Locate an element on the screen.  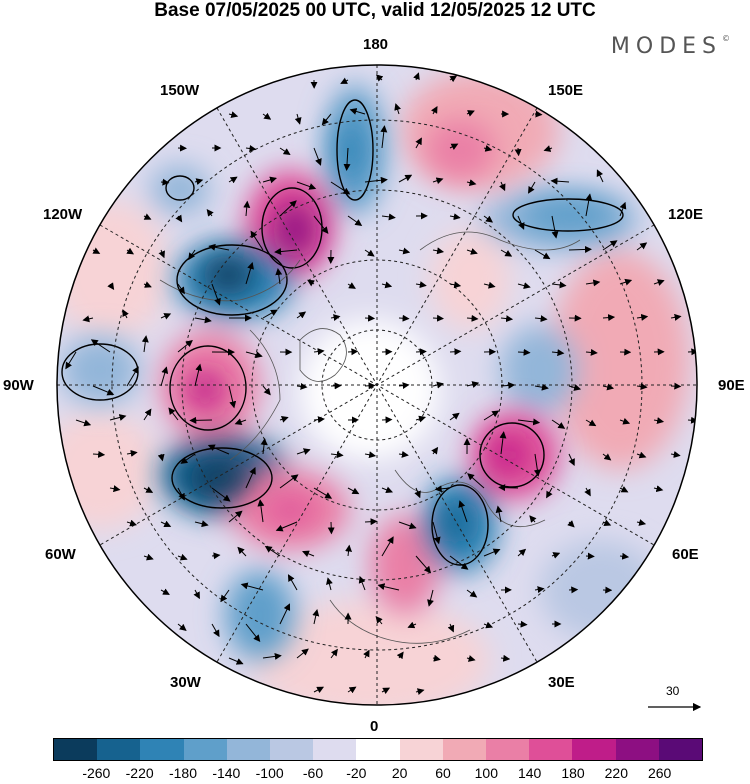
lon-label-30e: 30E is located at coordinates (561, 683).